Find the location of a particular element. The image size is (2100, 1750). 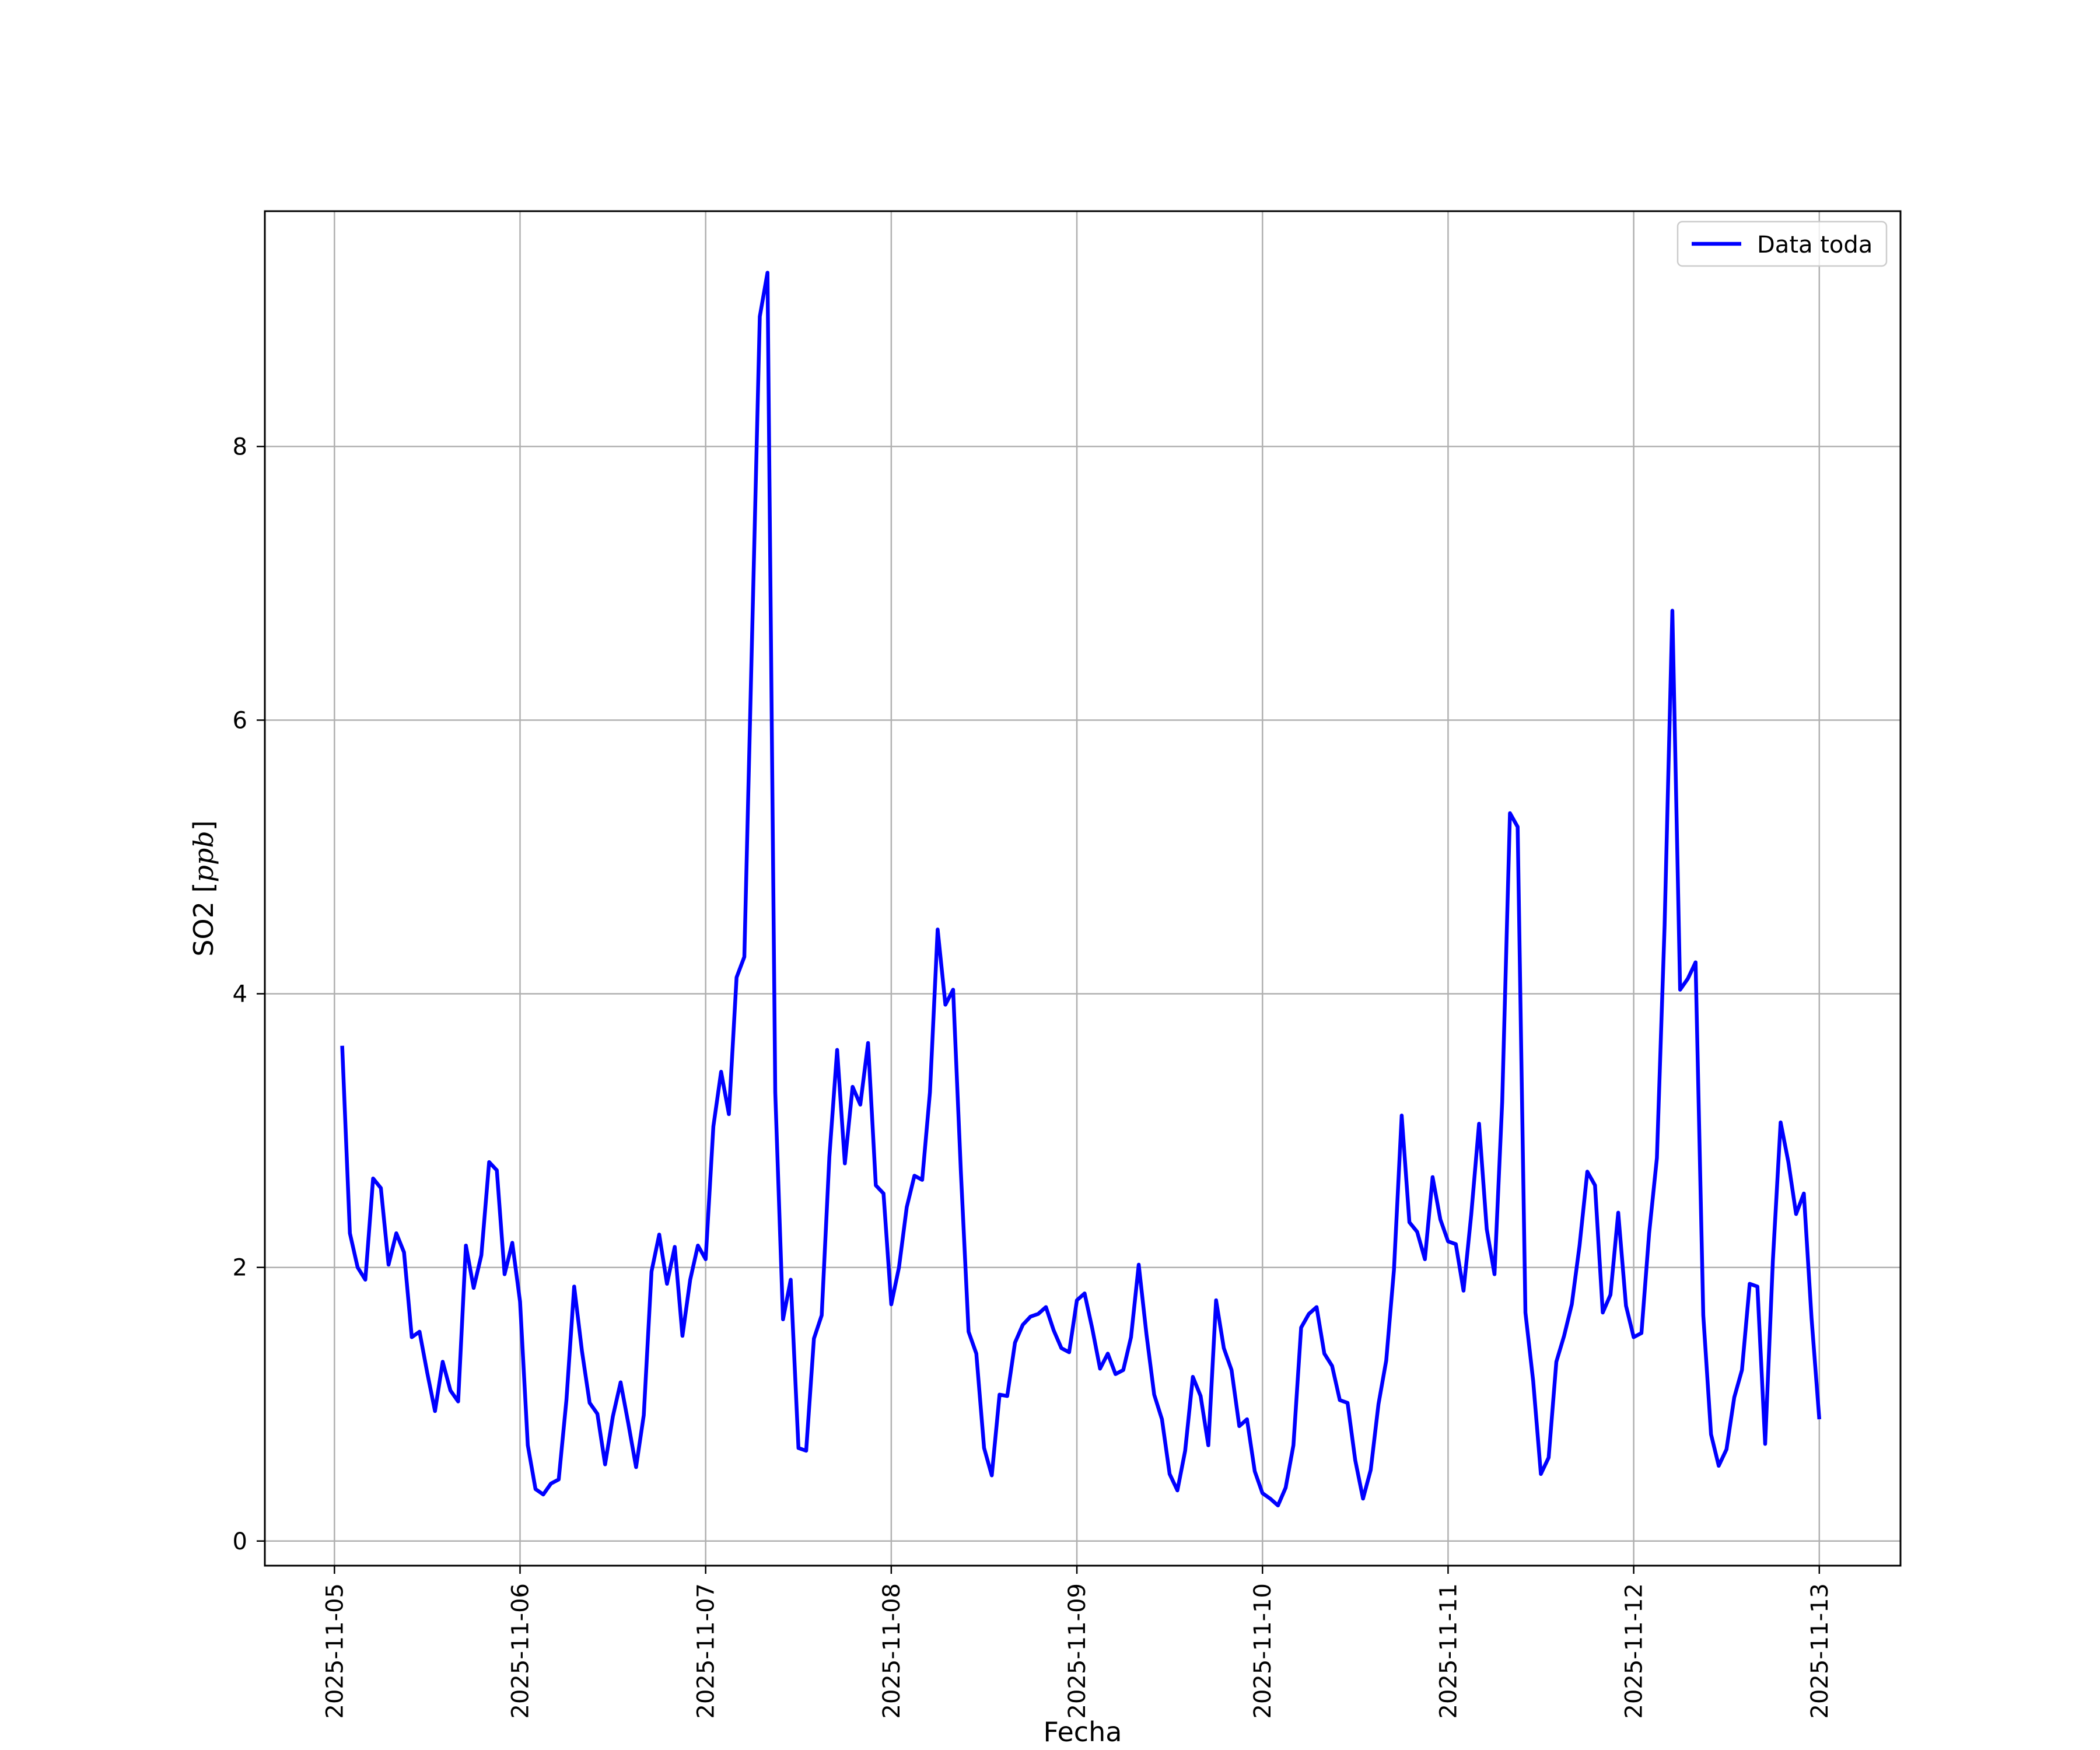

x-tick-label: 2025-11-06 is located at coordinates (521, 1650).